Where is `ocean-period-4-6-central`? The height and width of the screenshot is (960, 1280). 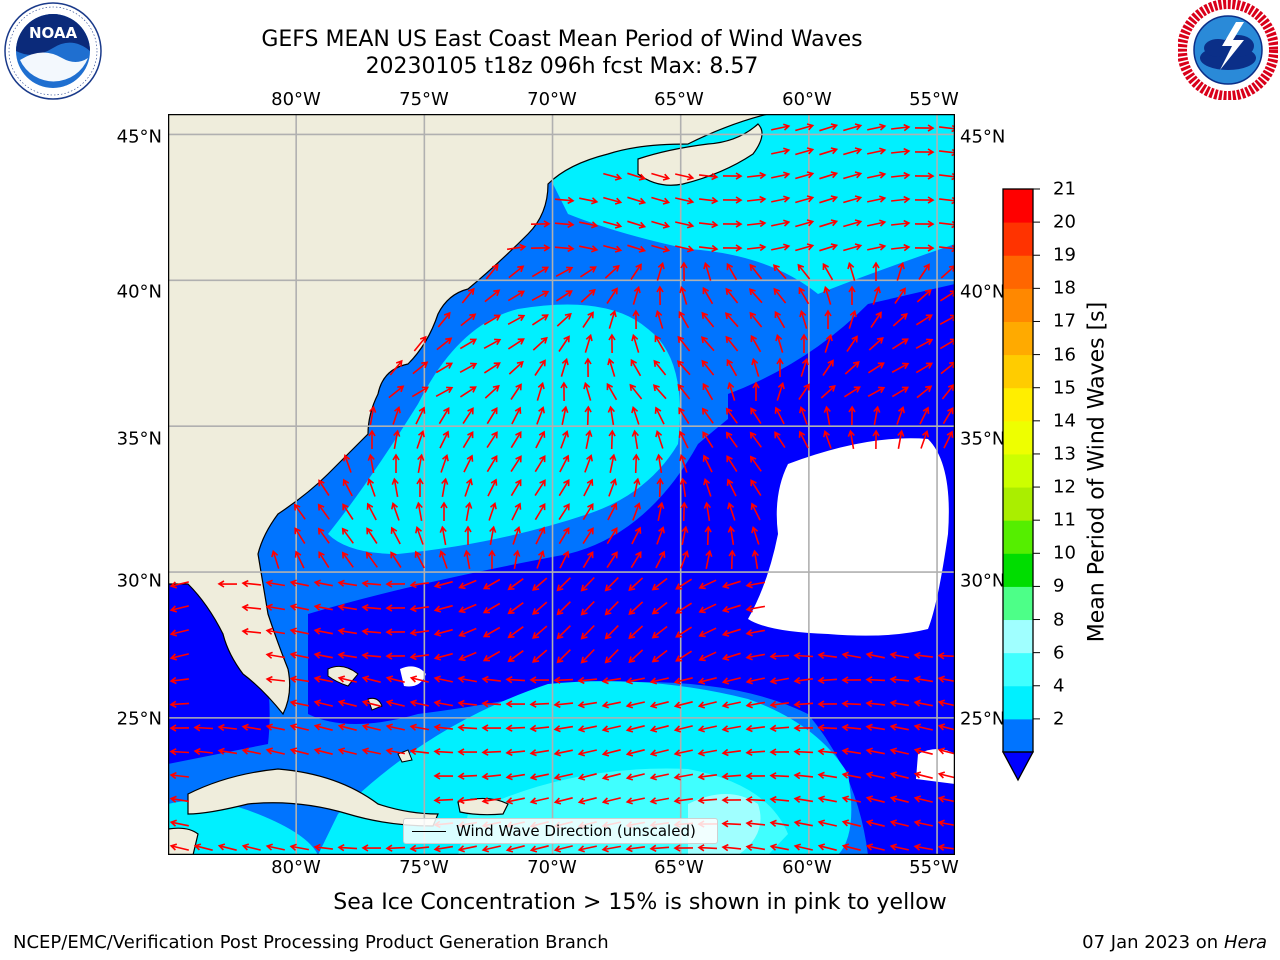
ocean-period-4-6-central is located at coordinates (504, 429).